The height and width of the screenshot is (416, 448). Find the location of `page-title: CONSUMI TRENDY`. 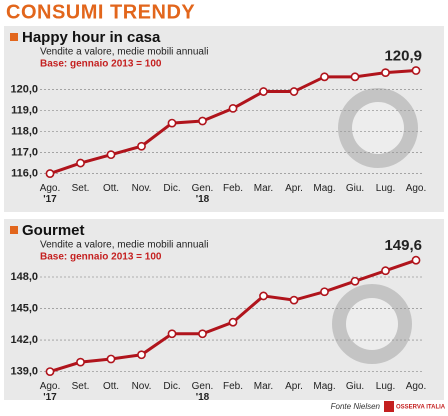

page-title: CONSUMI TRENDY is located at coordinates (100, 12).